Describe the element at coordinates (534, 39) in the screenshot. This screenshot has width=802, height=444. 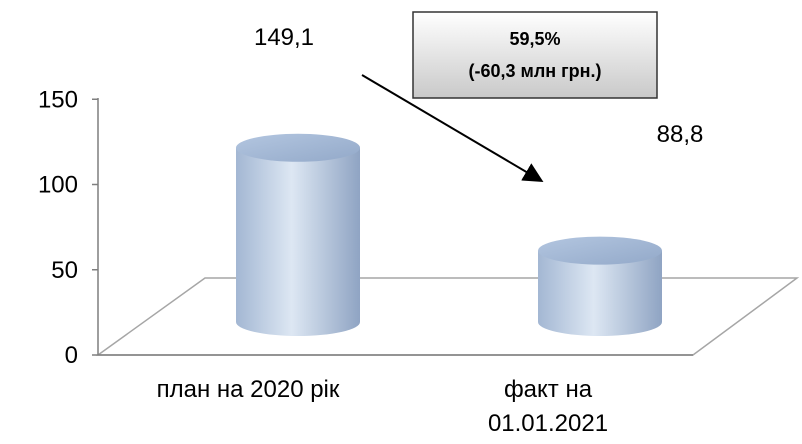
I see `callout-percent: 59,5%` at that location.